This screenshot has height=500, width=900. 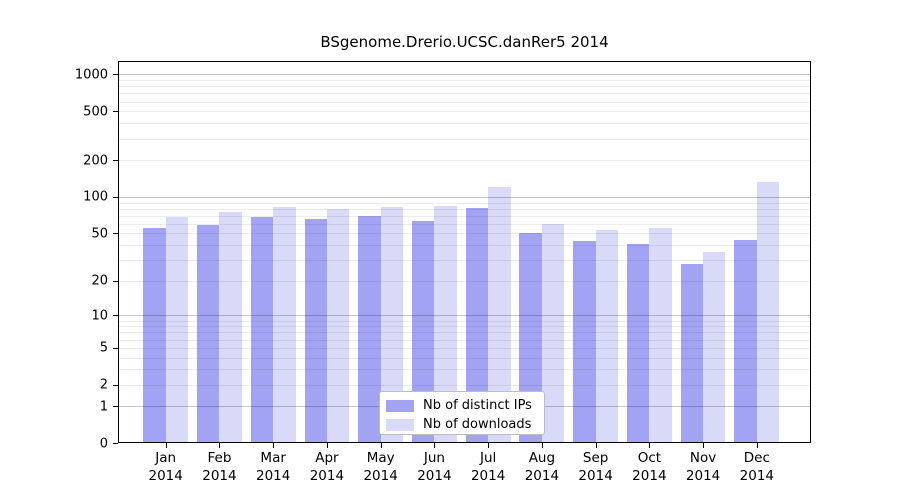 I want to click on bar-ips-jul, so click(x=477, y=325).